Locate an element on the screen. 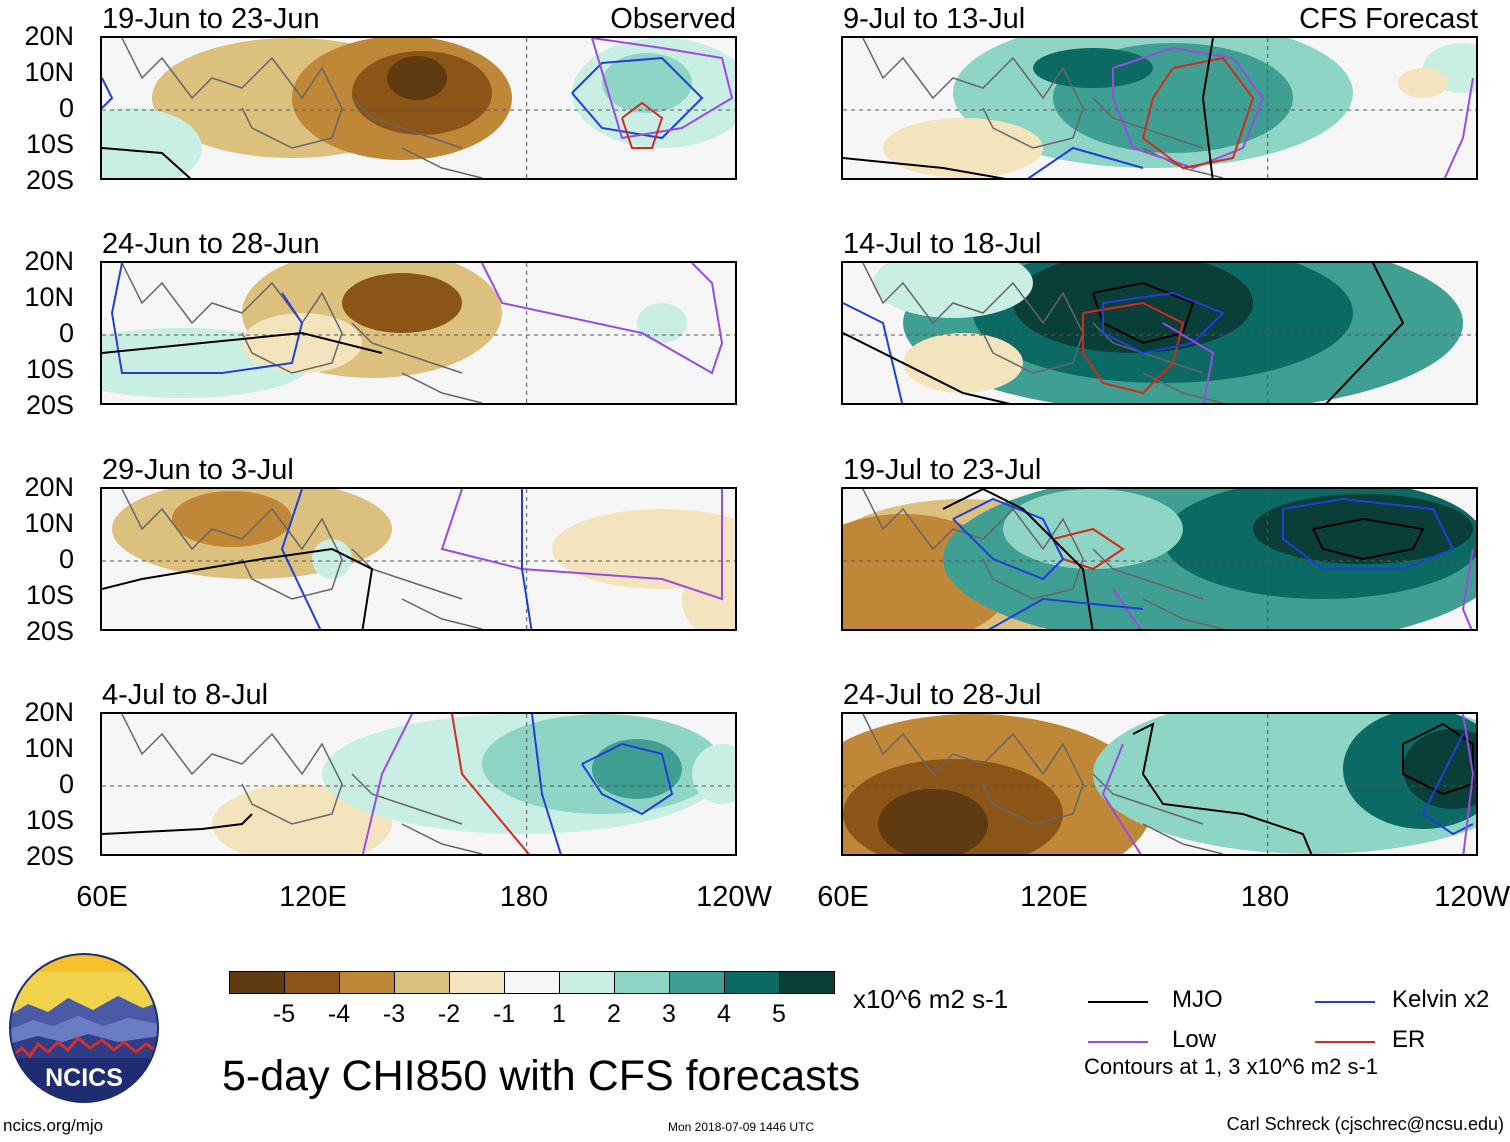 Image resolution: width=1510 pixels, height=1142 pixels. legend-line-mjo is located at coordinates (1118, 1002).